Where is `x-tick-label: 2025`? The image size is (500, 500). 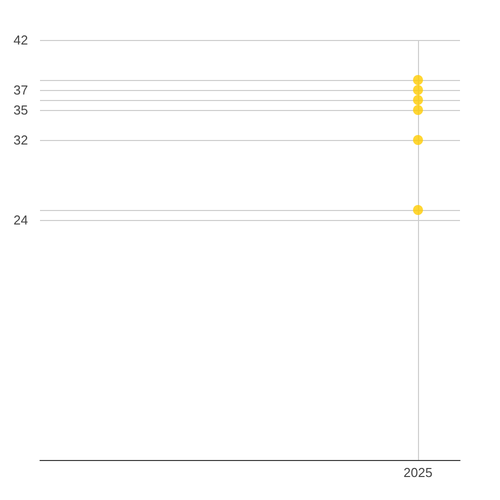 x-tick-label: 2025 is located at coordinates (418, 472).